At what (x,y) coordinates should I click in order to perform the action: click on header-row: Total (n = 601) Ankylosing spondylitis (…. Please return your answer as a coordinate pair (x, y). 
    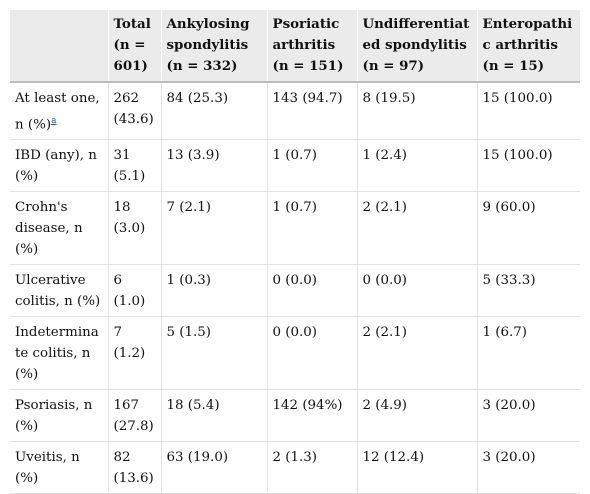
    Looking at the image, I should click on (295, 46).